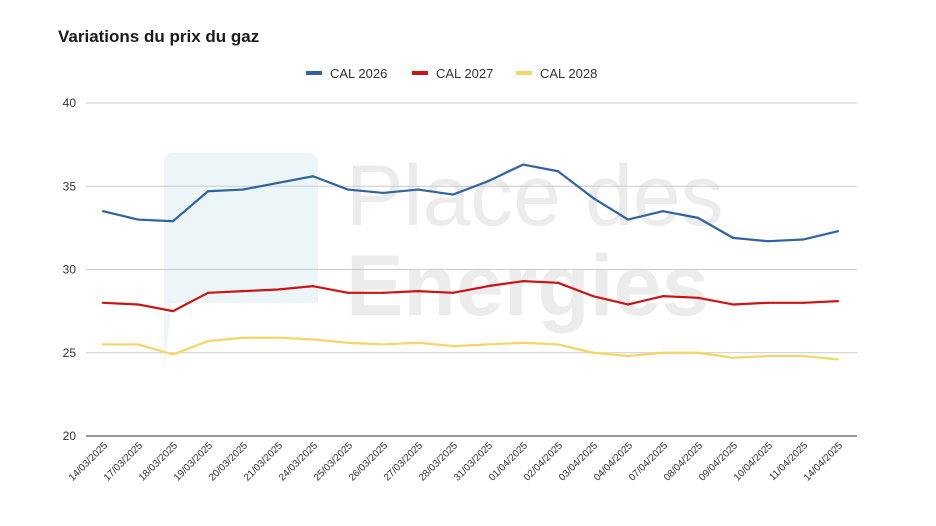  I want to click on y-tick-label: 30, so click(70, 270).